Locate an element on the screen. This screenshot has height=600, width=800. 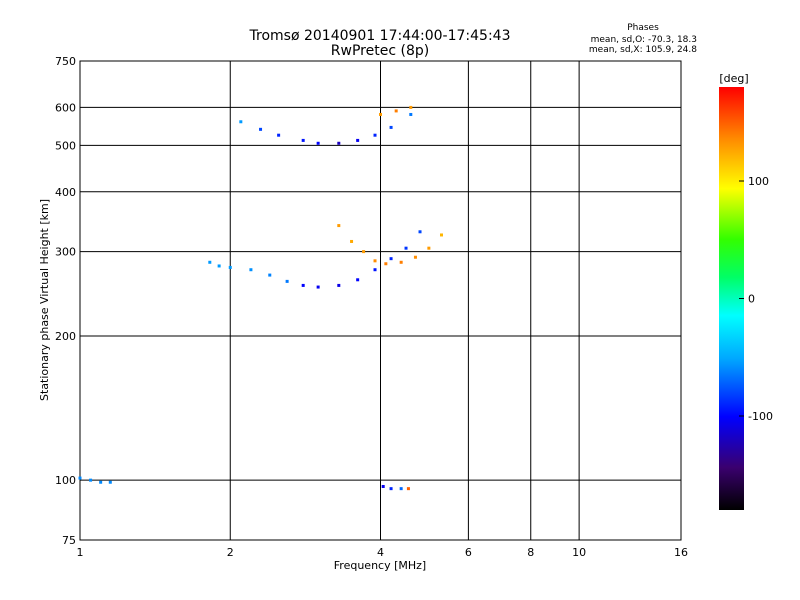
y-tick-label: 75 is located at coordinates (69, 540).